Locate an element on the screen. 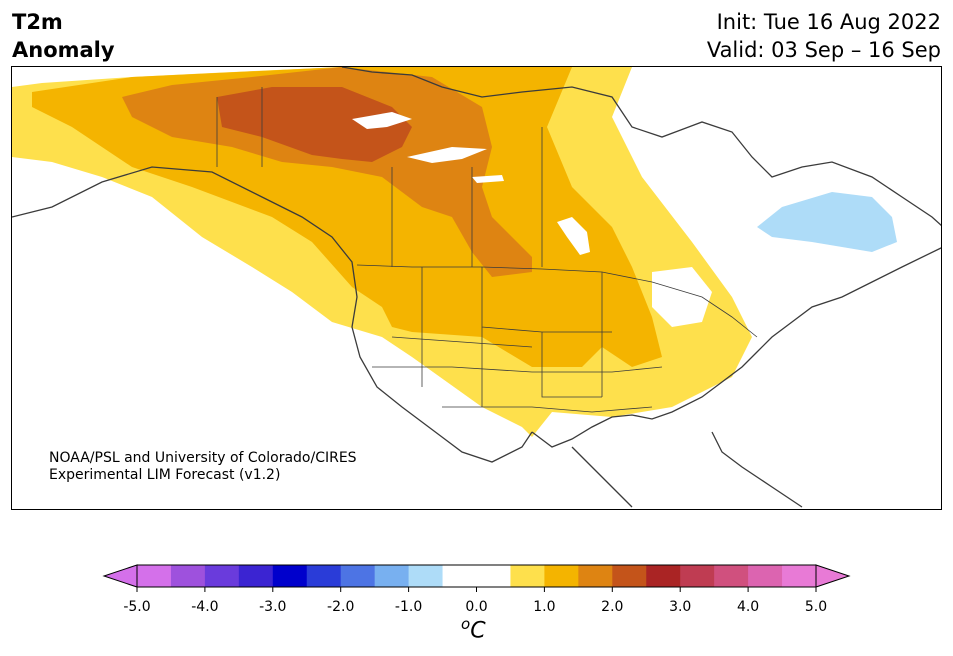 This screenshot has width=953, height=656. colorbar-tick-label: 2.0 is located at coordinates (612, 607).